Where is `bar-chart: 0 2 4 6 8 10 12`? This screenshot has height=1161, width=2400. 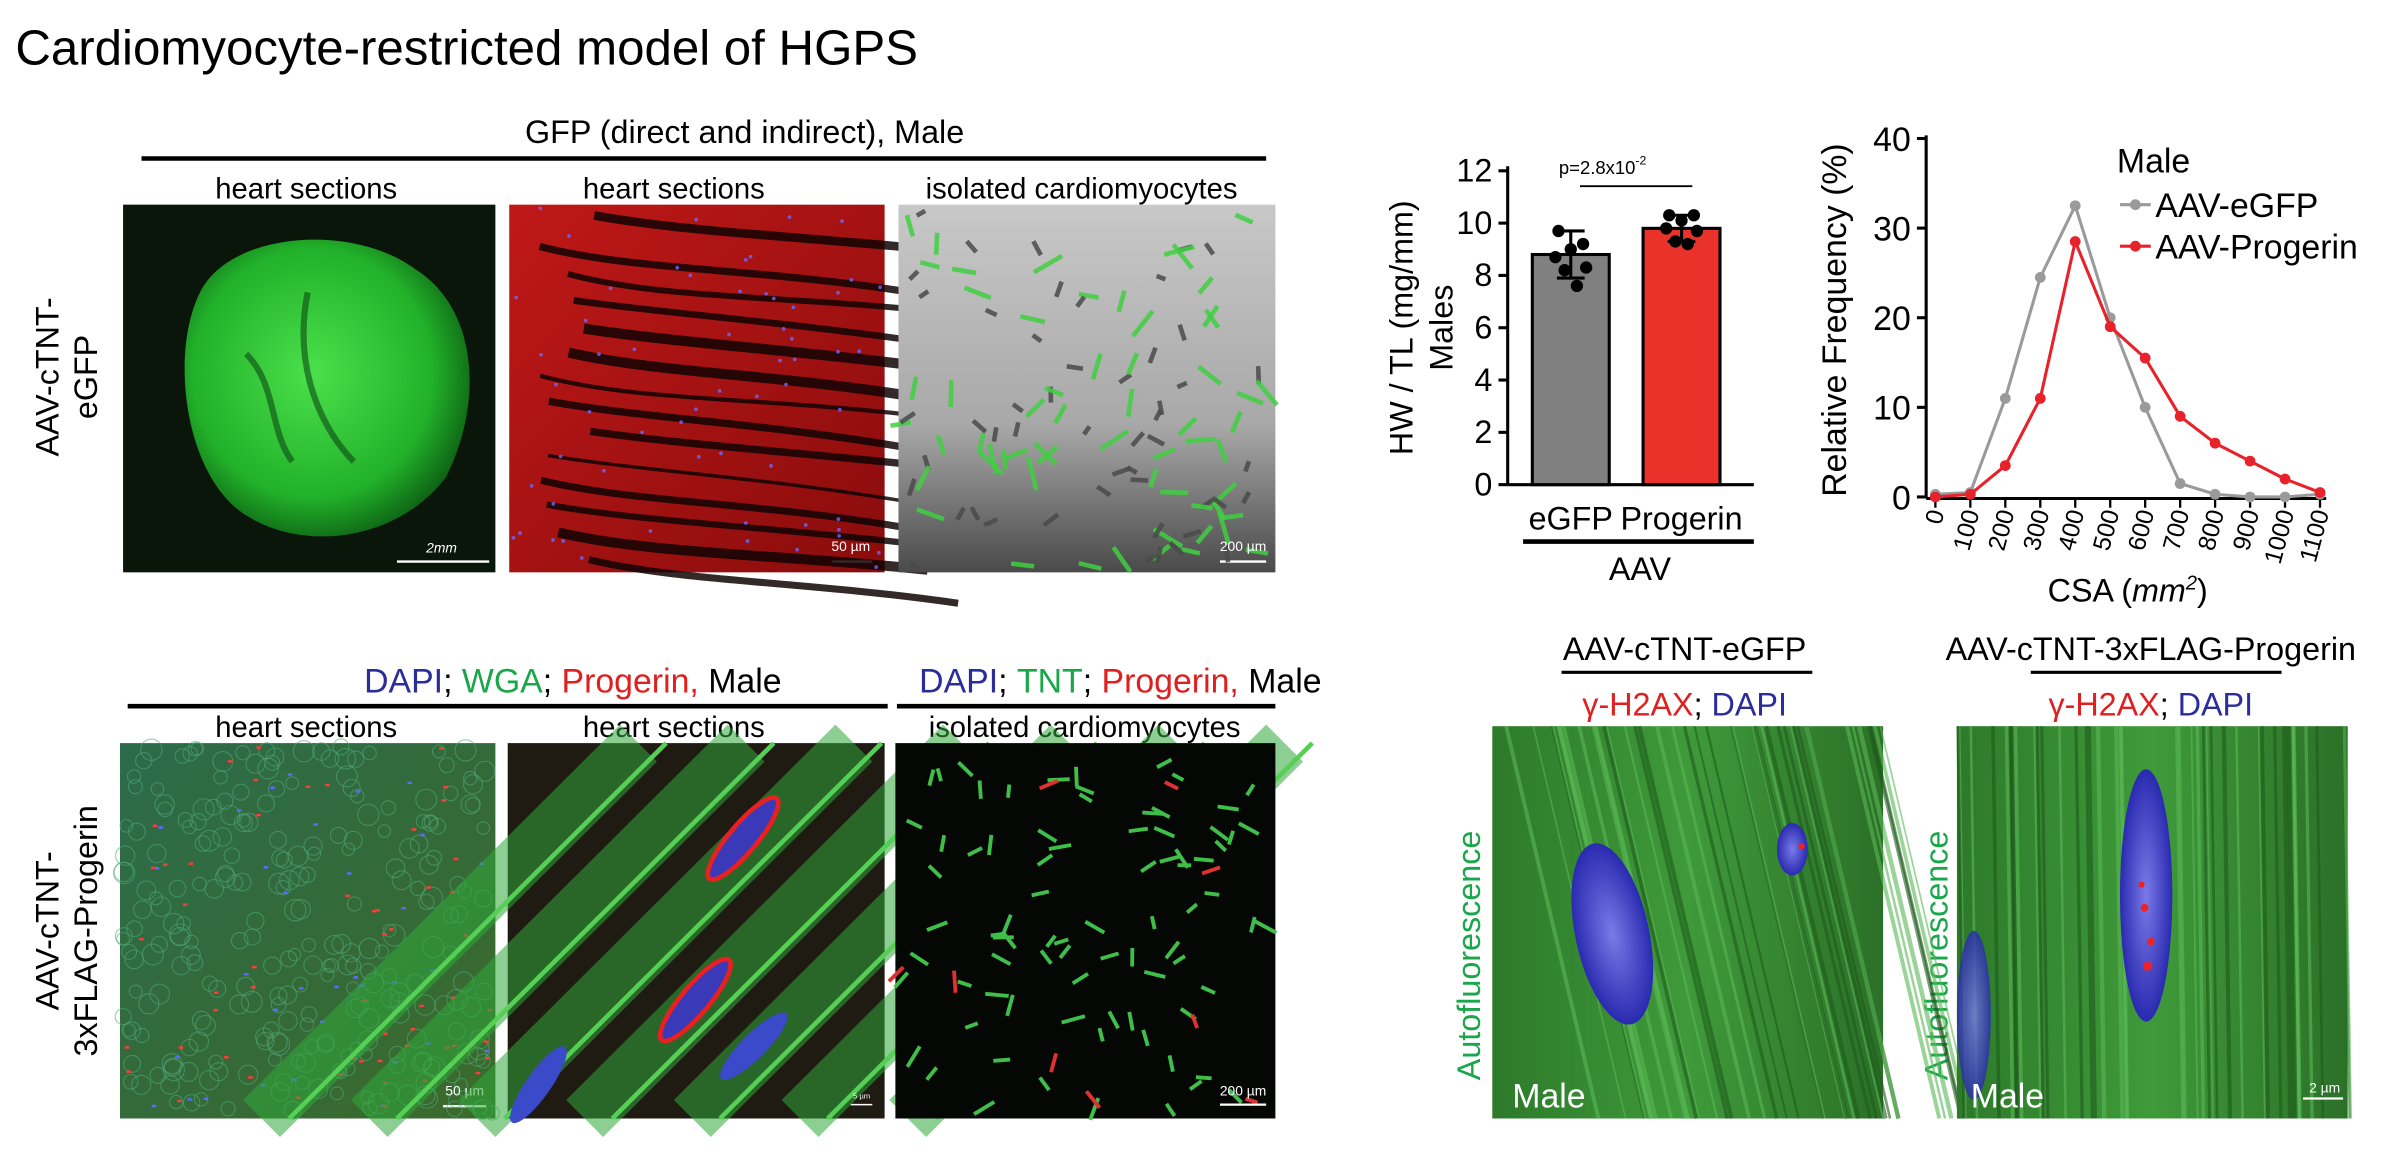 bar-chart: 0 2 4 6 8 10 12 is located at coordinates (1605, 348).